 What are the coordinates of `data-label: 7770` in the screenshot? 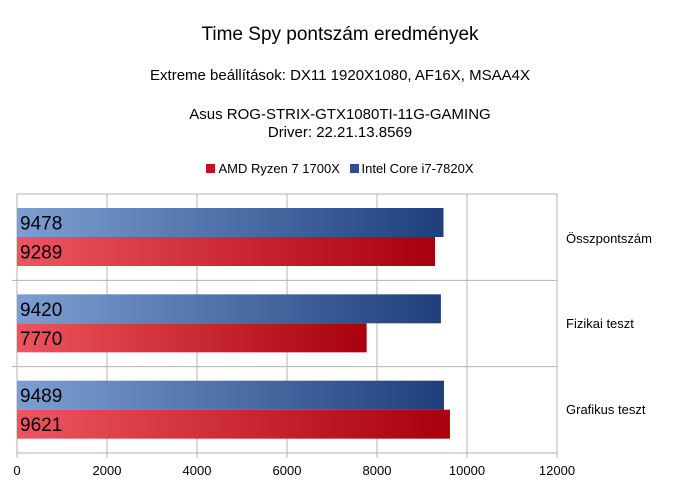 It's located at (41, 339).